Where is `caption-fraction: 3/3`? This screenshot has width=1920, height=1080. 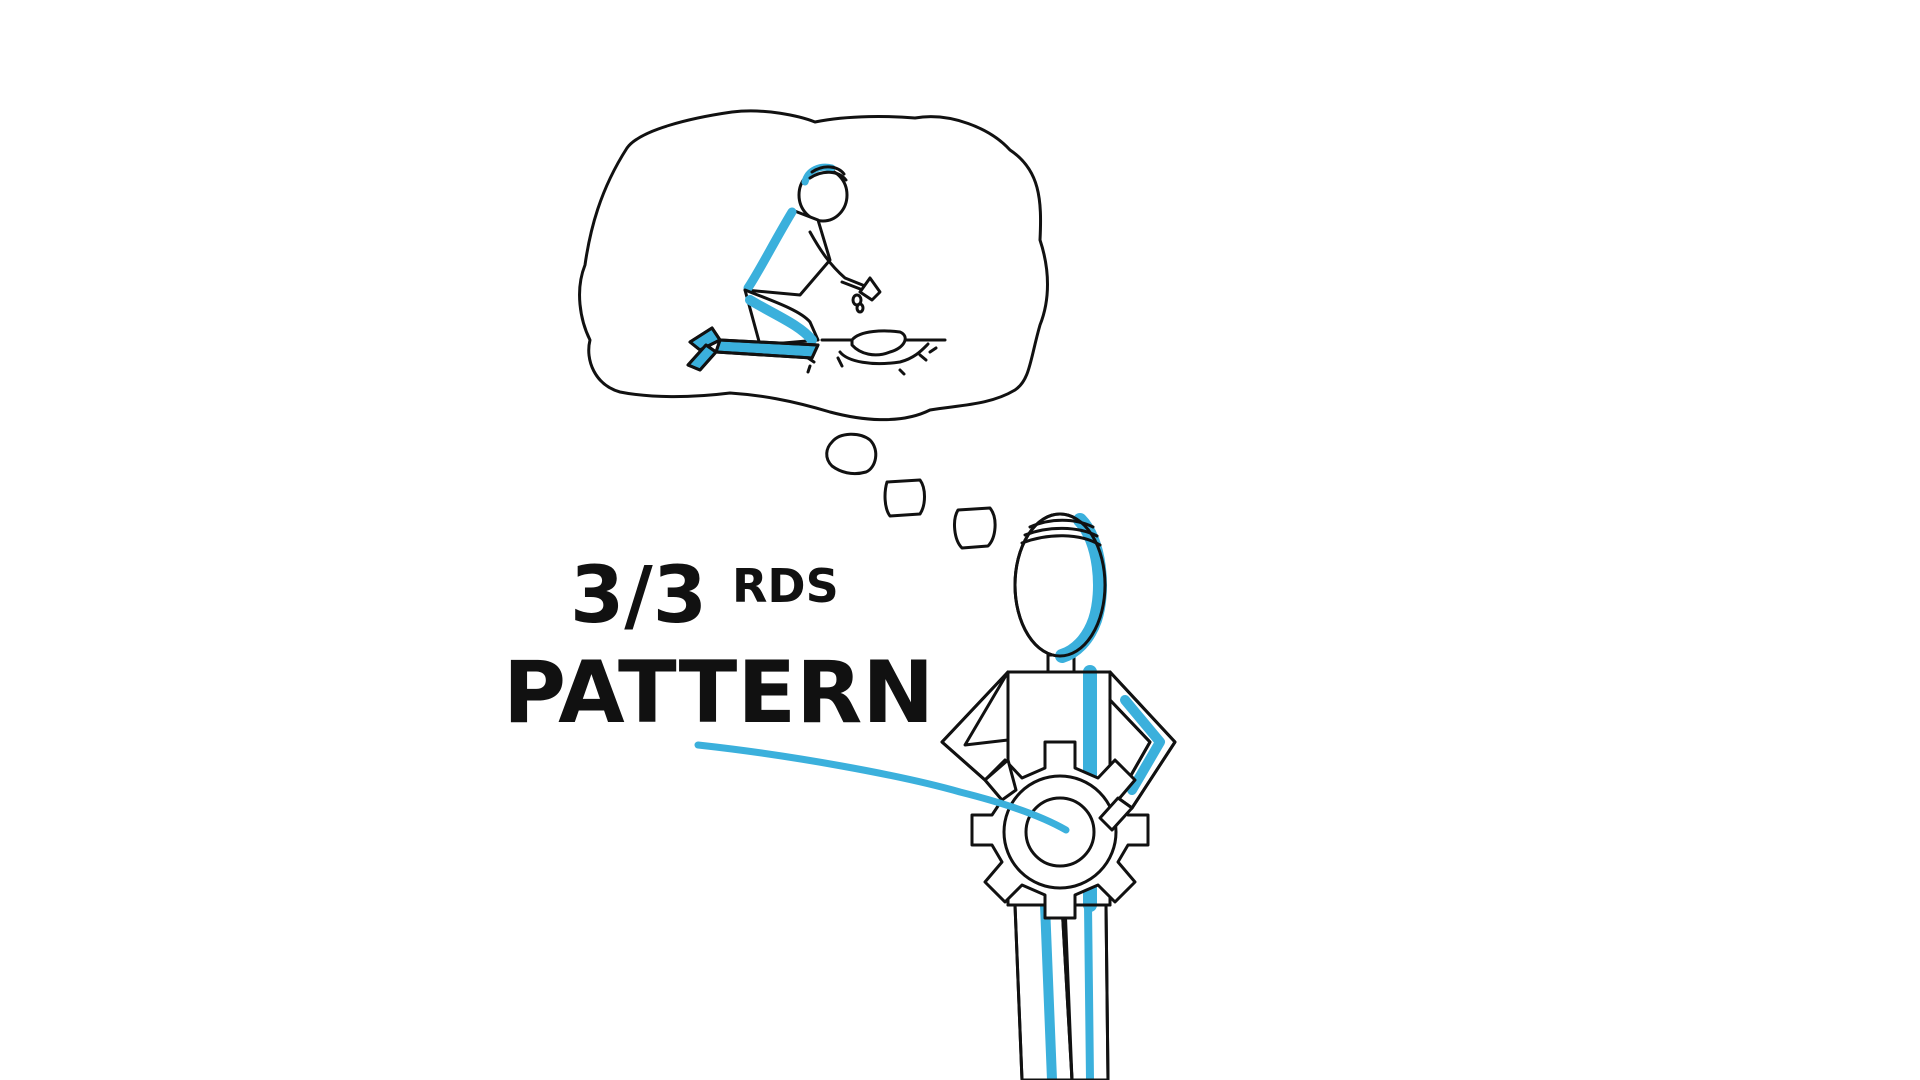
caption-fraction: 3/3 is located at coordinates (638, 596).